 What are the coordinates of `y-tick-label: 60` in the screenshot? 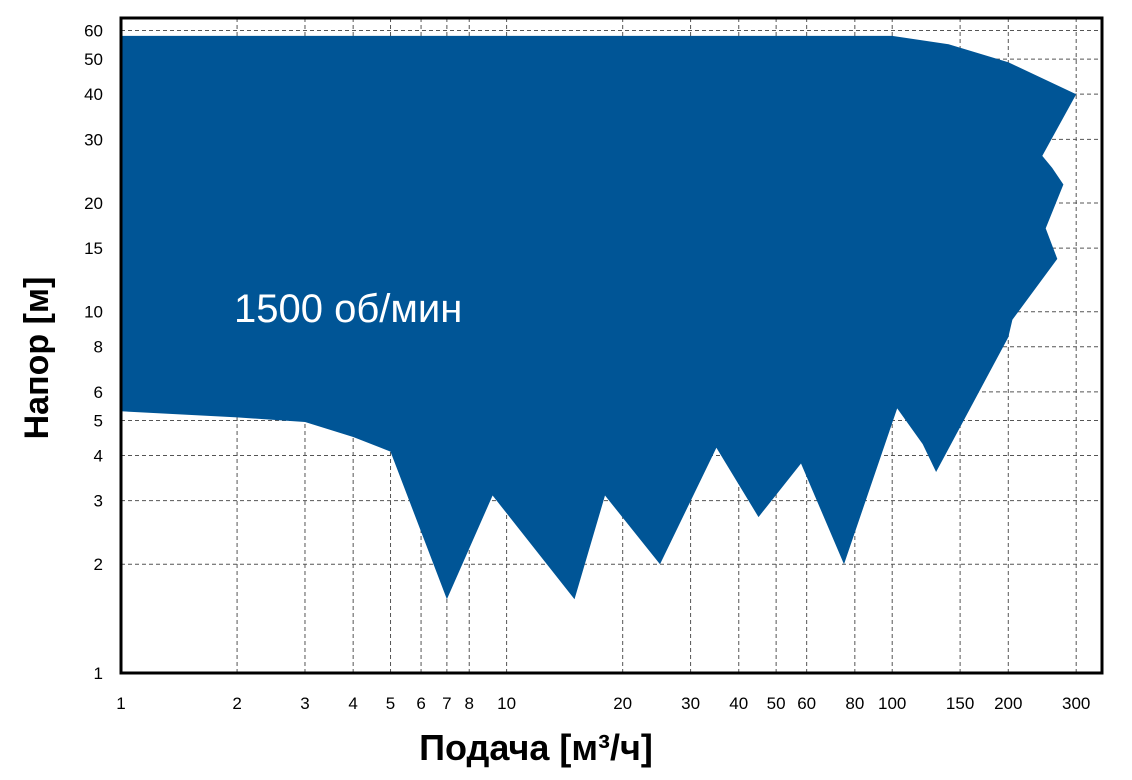 It's located at (93, 31).